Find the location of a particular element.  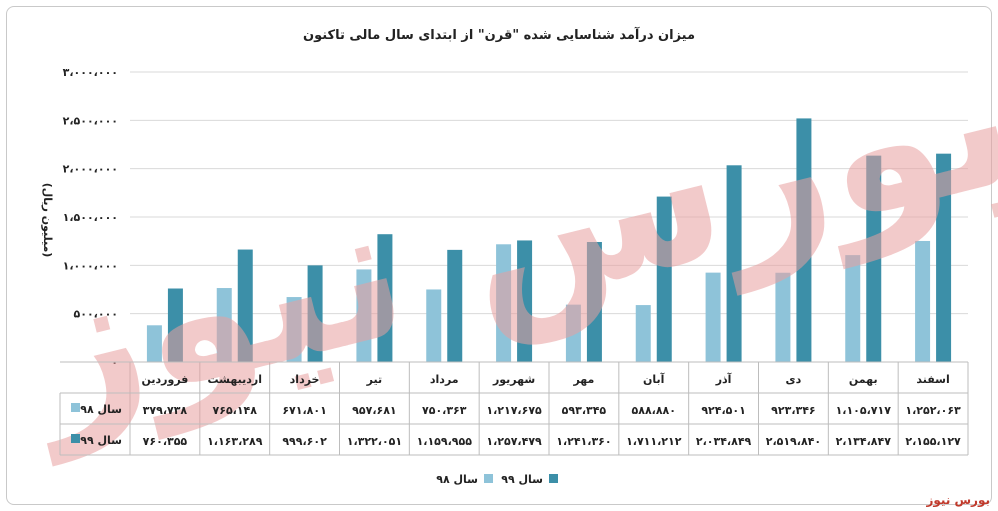

category-label: مهر is located at coordinates (583, 379).